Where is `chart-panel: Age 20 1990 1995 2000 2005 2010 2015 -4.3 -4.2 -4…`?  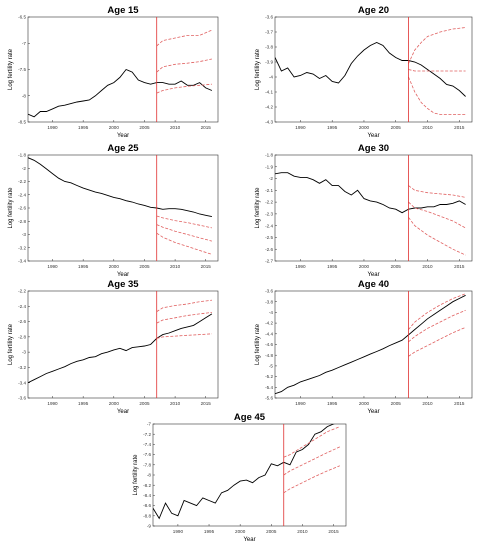
chart-panel: Age 20 1990 1995 2000 2005 2010 2015 -4.3 -4.2 -4… is located at coordinates (364, 72).